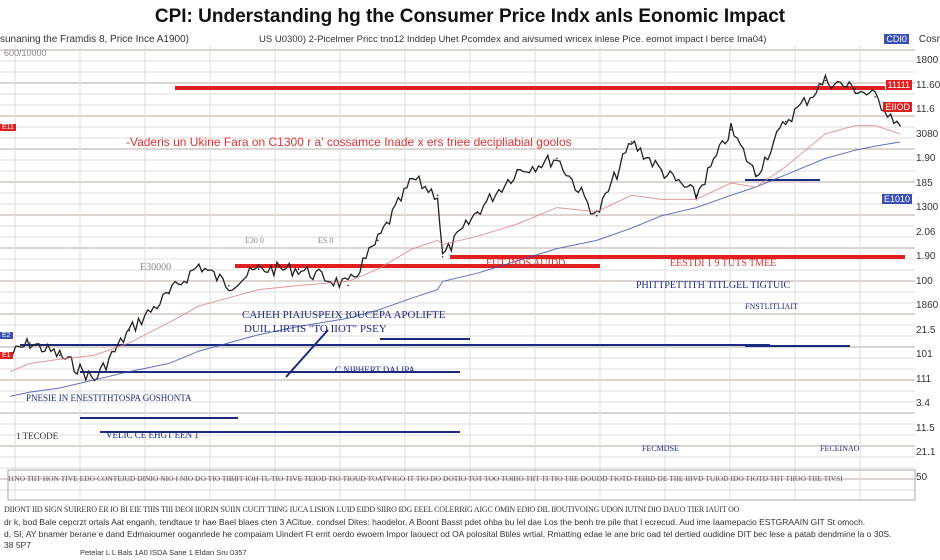  Describe the element at coordinates (926, 452) in the screenshot. I see `axis-tick-label: 21.1` at that location.